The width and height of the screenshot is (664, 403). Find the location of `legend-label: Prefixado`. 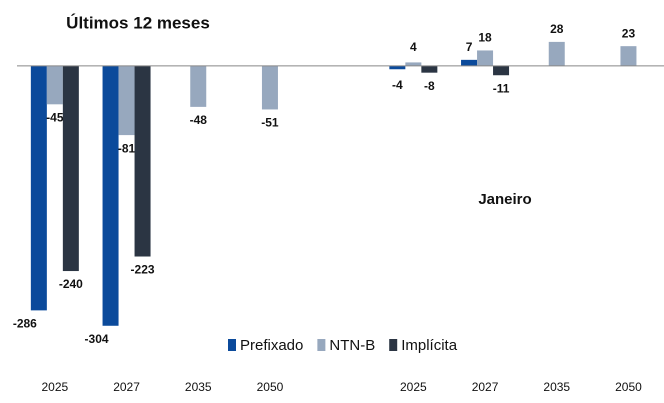

legend-label: Prefixado is located at coordinates (271, 345).